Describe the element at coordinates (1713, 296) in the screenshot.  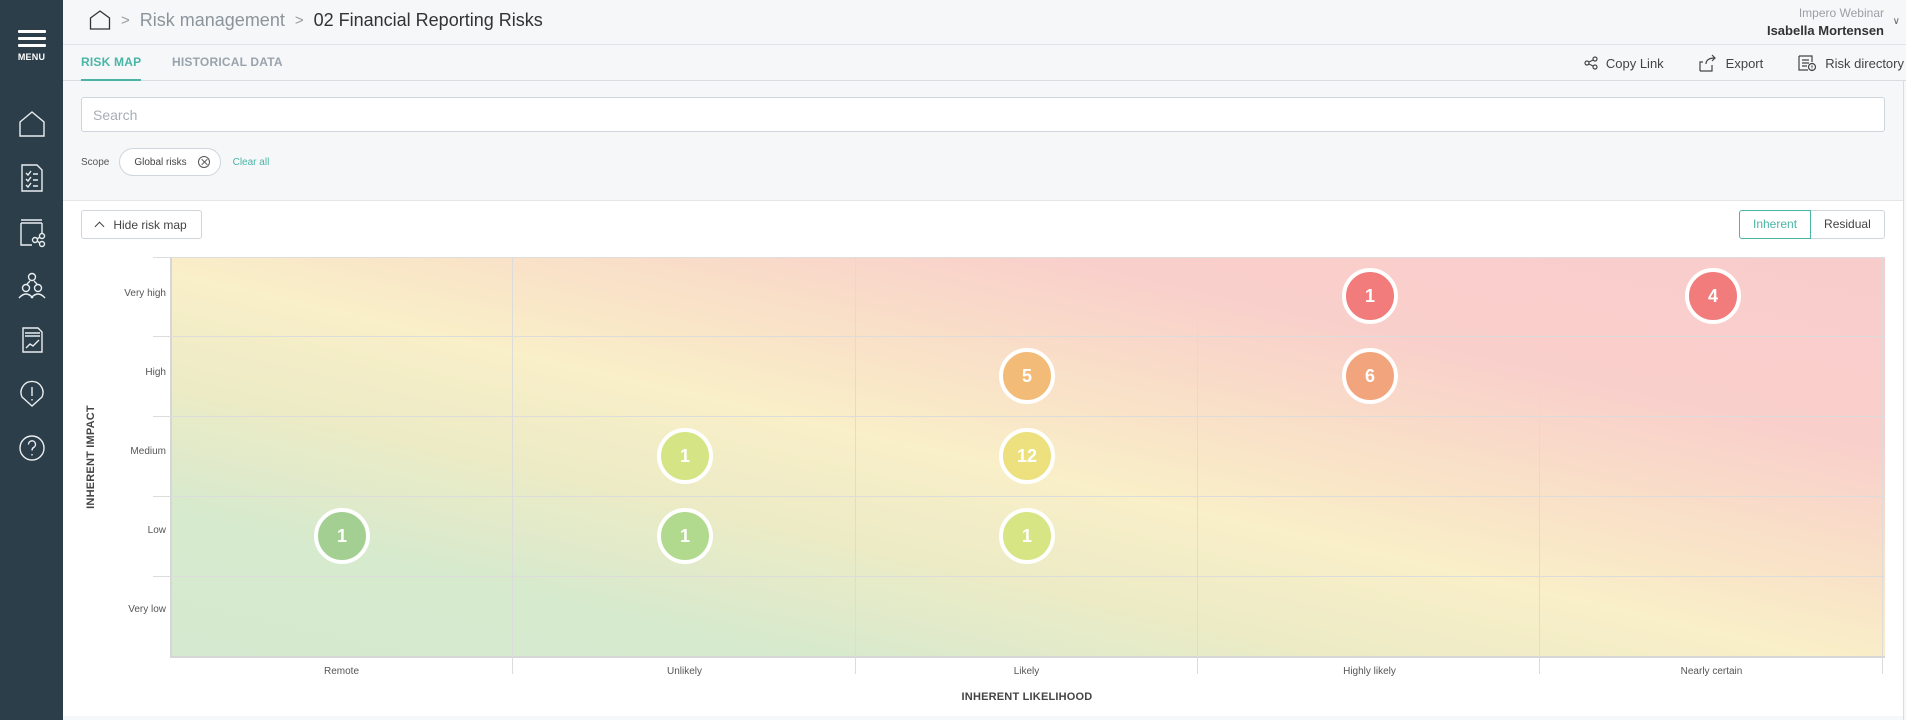
I see `risk-bubble-veryhigh-nearlycertain: 4` at that location.